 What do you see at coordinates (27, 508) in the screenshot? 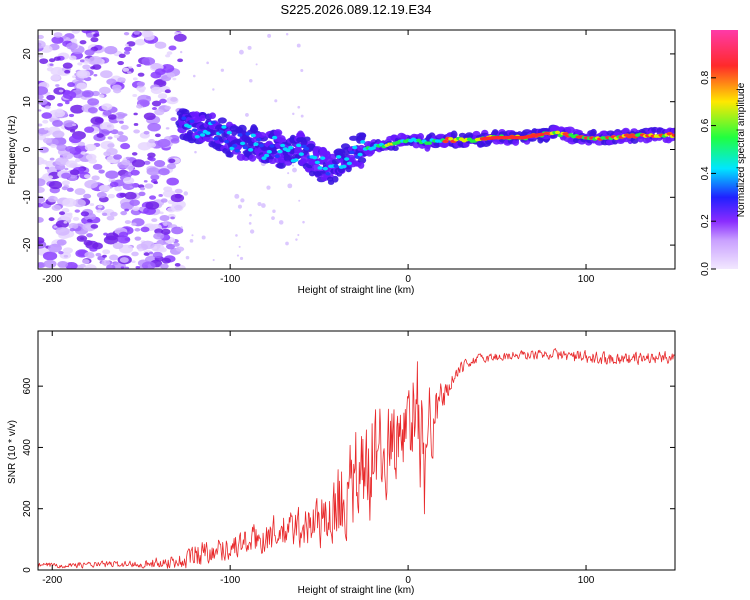
I see `snr-ytick-label: 200` at bounding box center [27, 508].